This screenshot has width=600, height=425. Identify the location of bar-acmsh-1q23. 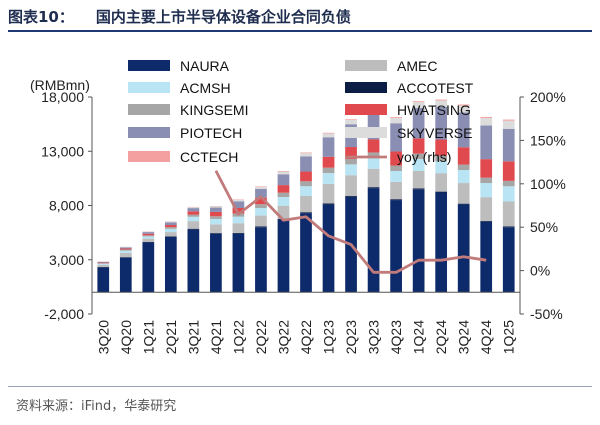
(328, 178).